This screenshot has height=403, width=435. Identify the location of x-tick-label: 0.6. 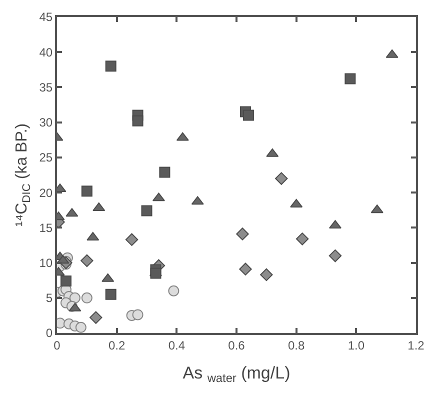
(237, 345).